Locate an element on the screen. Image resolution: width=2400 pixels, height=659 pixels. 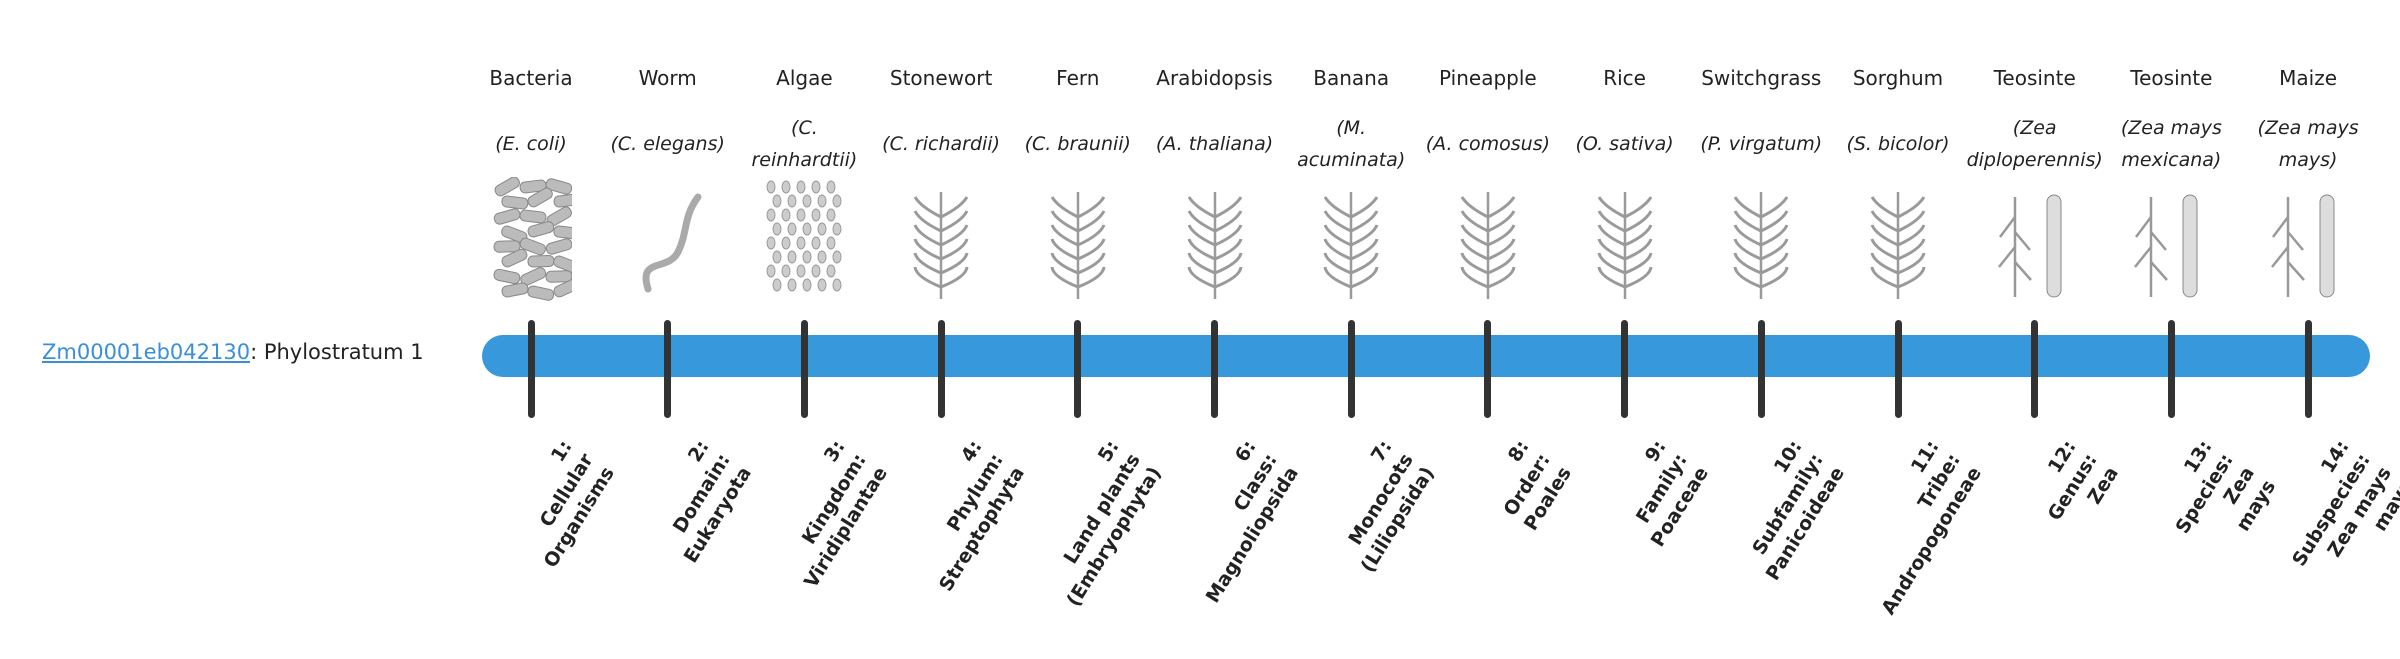
phylostratum-text: : Phylostratum 1 is located at coordinates (337, 352).